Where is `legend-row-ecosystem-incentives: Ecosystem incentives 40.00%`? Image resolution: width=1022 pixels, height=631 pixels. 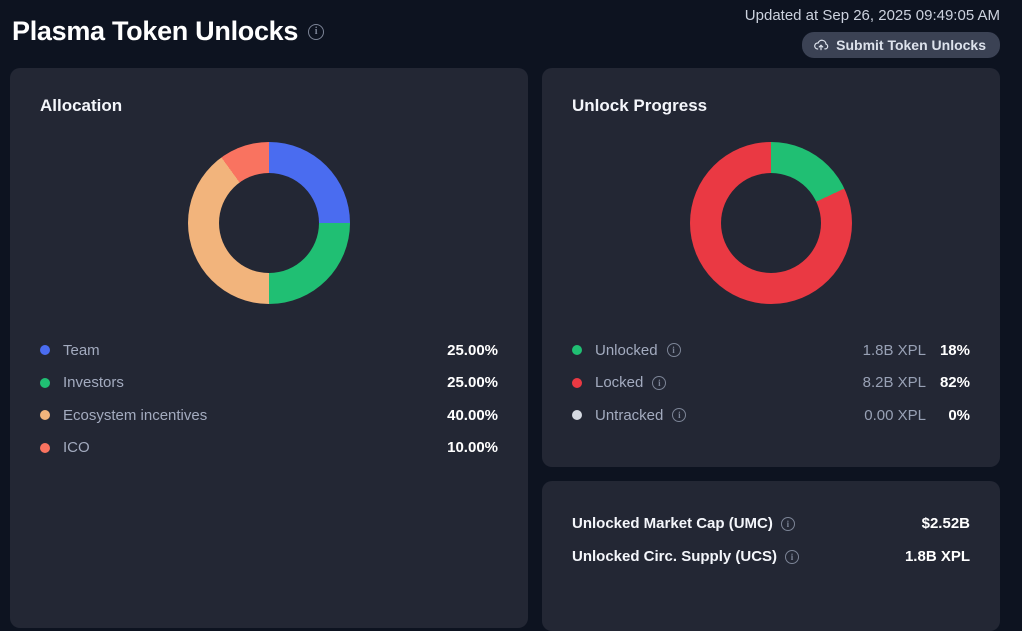
legend-row-ecosystem-incentives: Ecosystem incentives 40.00% is located at coordinates (269, 415).